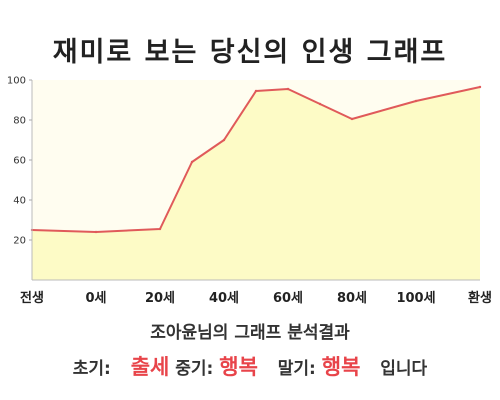 The image size is (500, 400). I want to click on mid-label: 중기:, so click(194, 369).